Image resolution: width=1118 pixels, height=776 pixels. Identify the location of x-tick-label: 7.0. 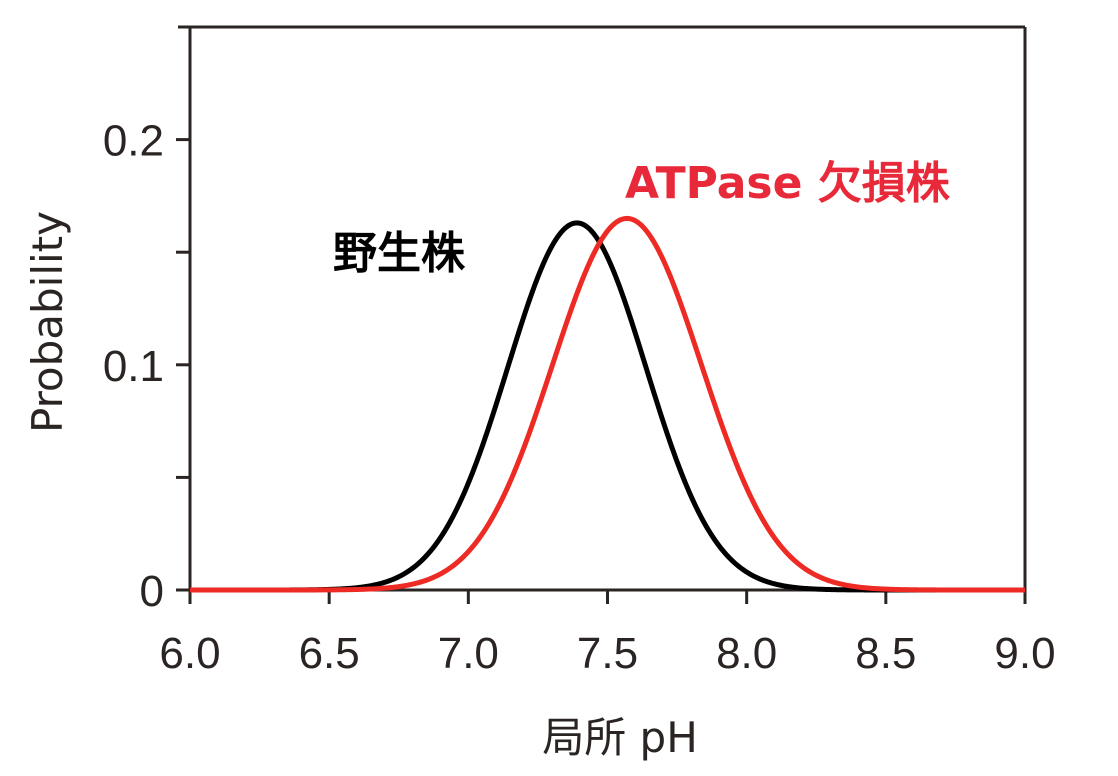
(468, 653).